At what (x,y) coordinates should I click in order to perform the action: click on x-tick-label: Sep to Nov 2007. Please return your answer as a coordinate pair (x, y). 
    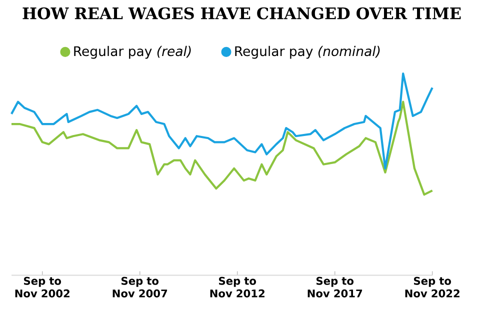
    Looking at the image, I should click on (140, 287).